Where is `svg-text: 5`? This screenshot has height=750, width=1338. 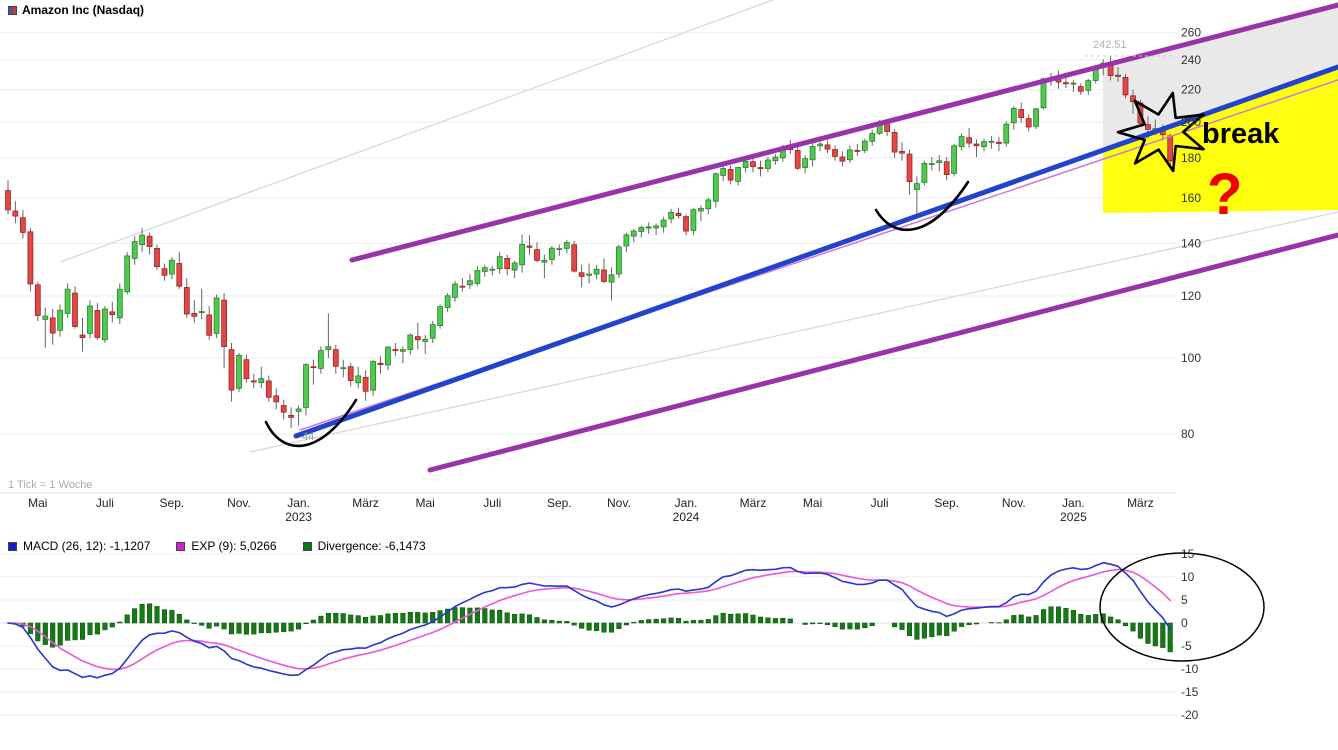 svg-text: 5 is located at coordinates (1184, 600).